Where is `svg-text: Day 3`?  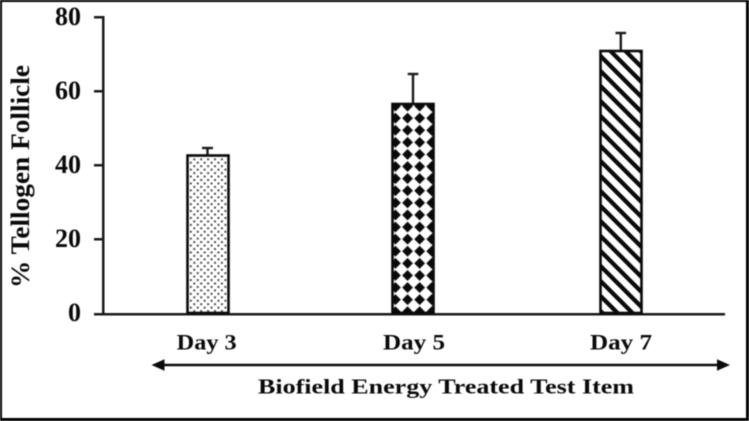 svg-text: Day 3 is located at coordinates (207, 342).